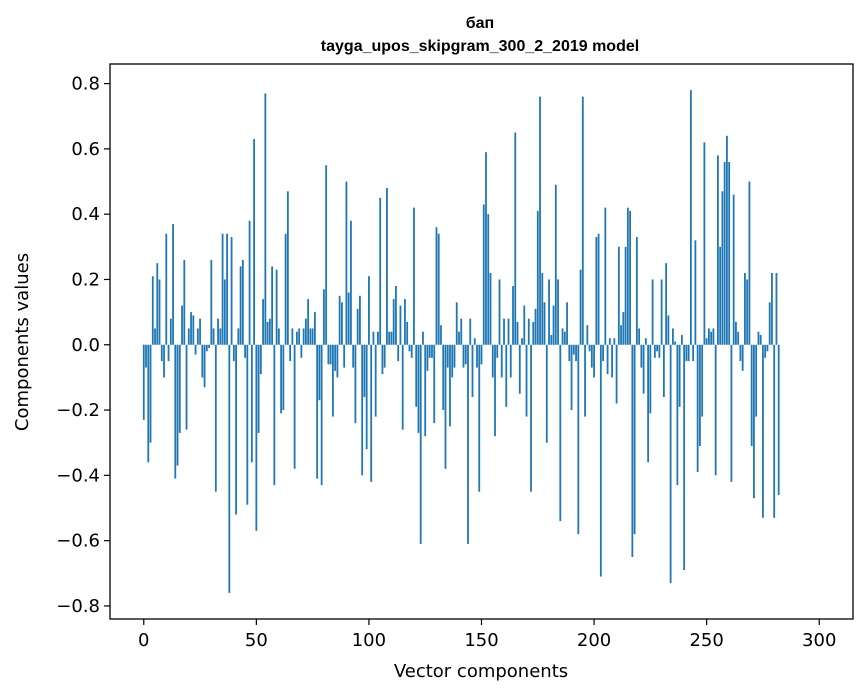 This screenshot has height=696, width=867. I want to click on x-tick-label: 200, so click(594, 640).